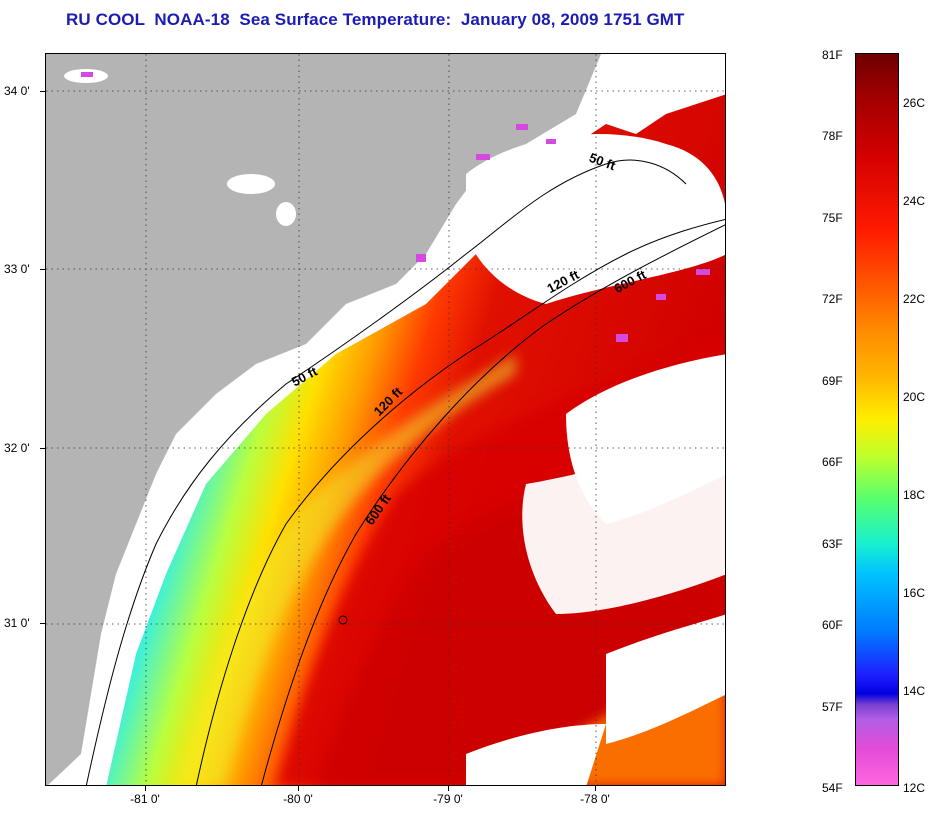 The width and height of the screenshot is (936, 817). I want to click on cb-c-16: 16C, so click(914, 593).